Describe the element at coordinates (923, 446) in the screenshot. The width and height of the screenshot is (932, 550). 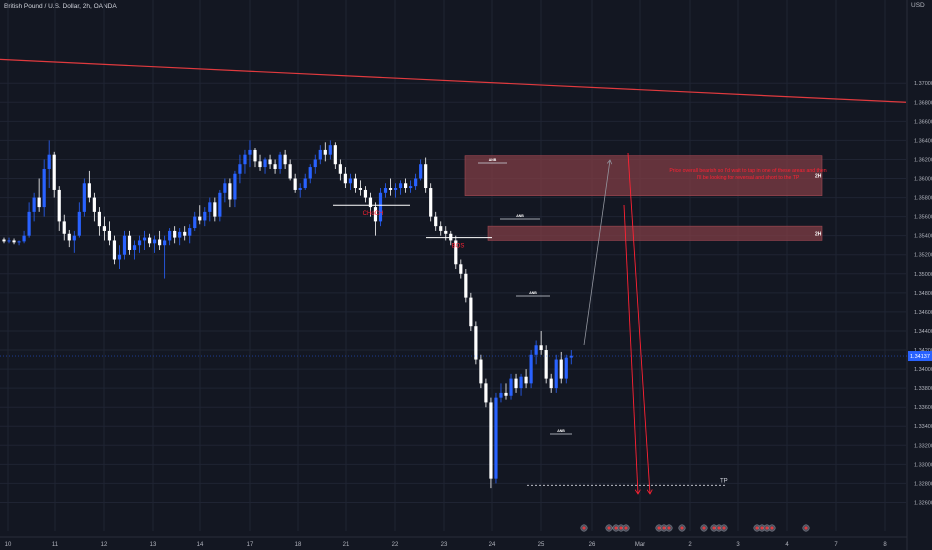
I see `price-tick-label: 1.33200` at that location.